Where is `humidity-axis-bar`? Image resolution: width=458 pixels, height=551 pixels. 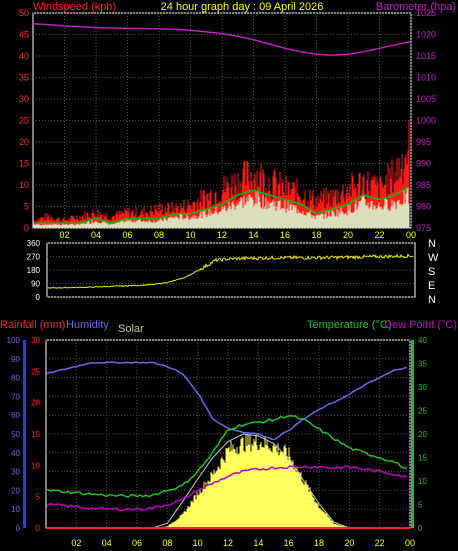 humidity-axis-bar is located at coordinates (24, 434).